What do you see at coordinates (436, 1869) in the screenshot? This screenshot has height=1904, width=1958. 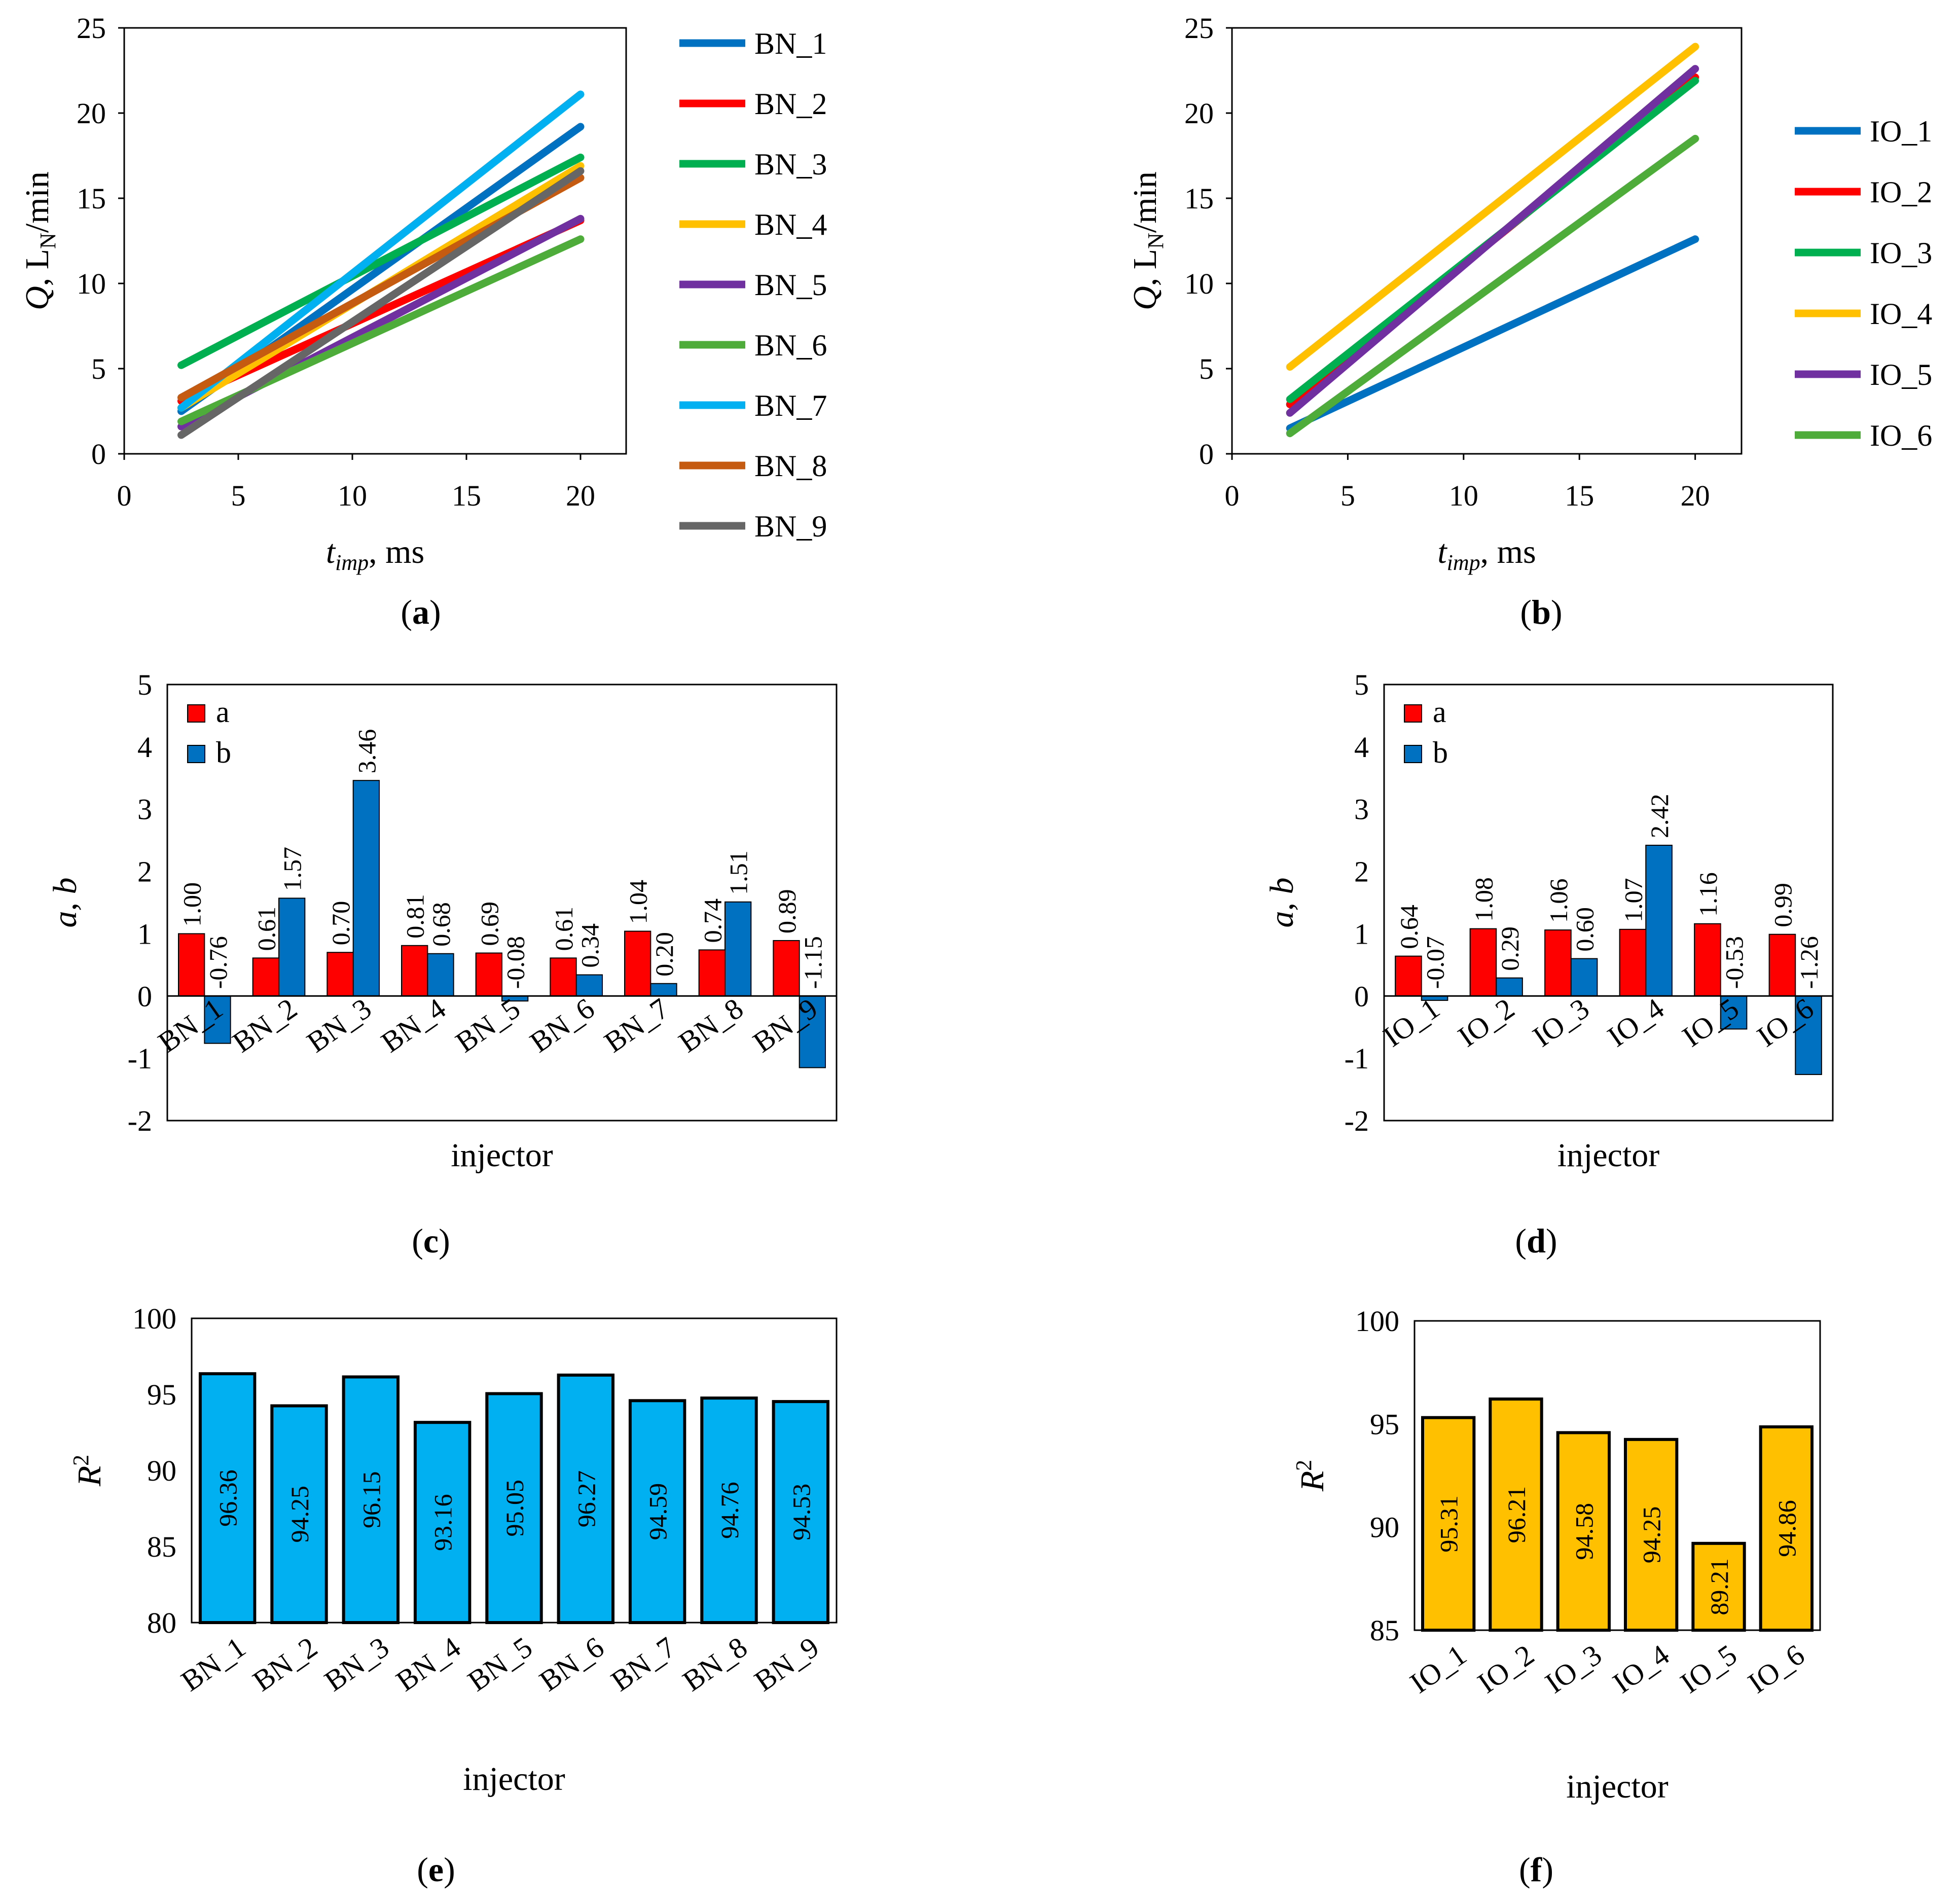 I see `panel-label-letter: e` at bounding box center [436, 1869].